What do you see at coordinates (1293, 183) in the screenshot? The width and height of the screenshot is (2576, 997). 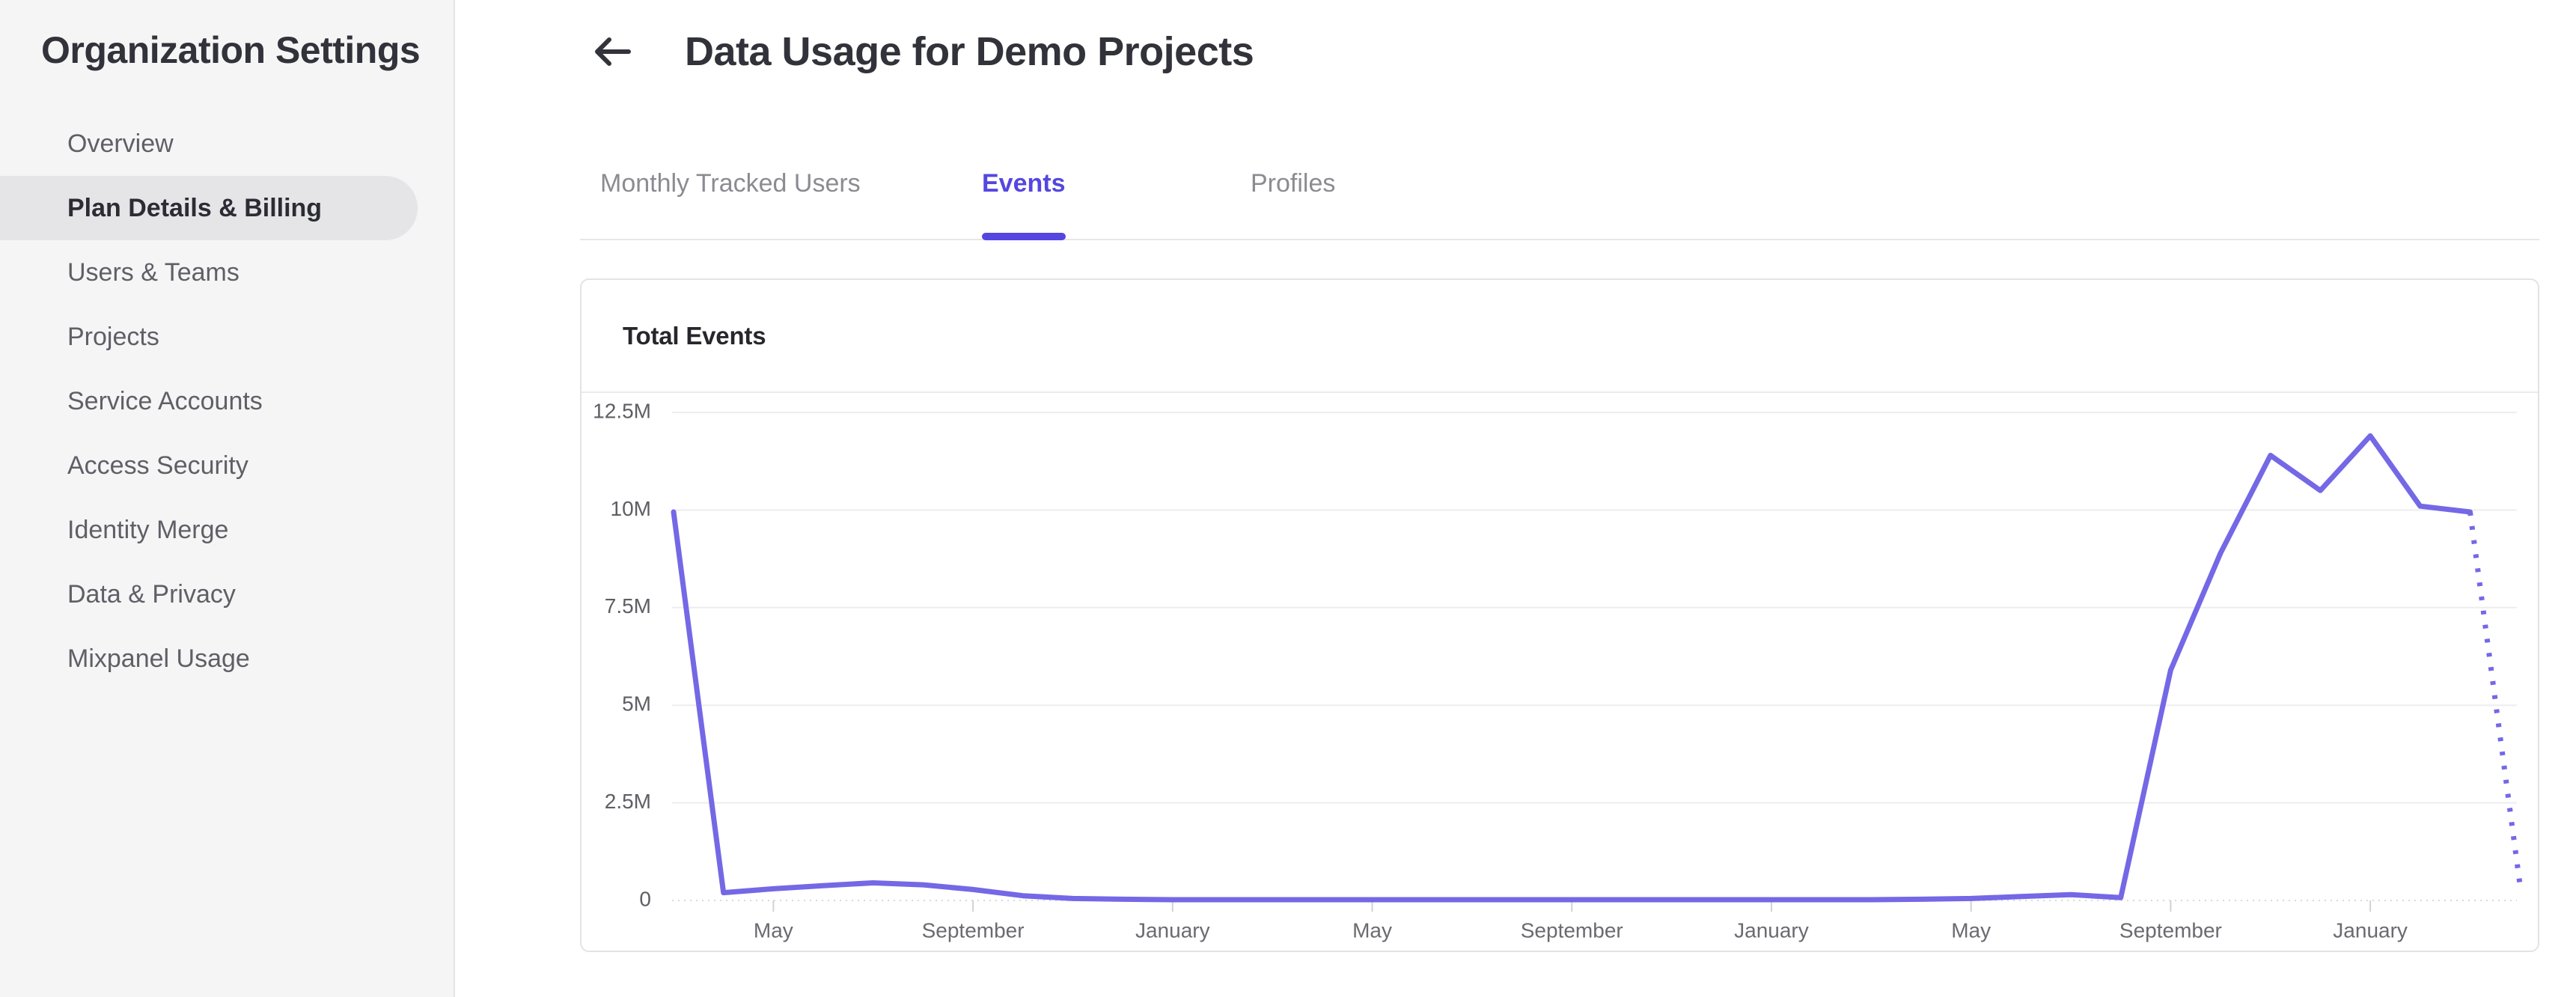 I see `tab-profiles: Profiles` at bounding box center [1293, 183].